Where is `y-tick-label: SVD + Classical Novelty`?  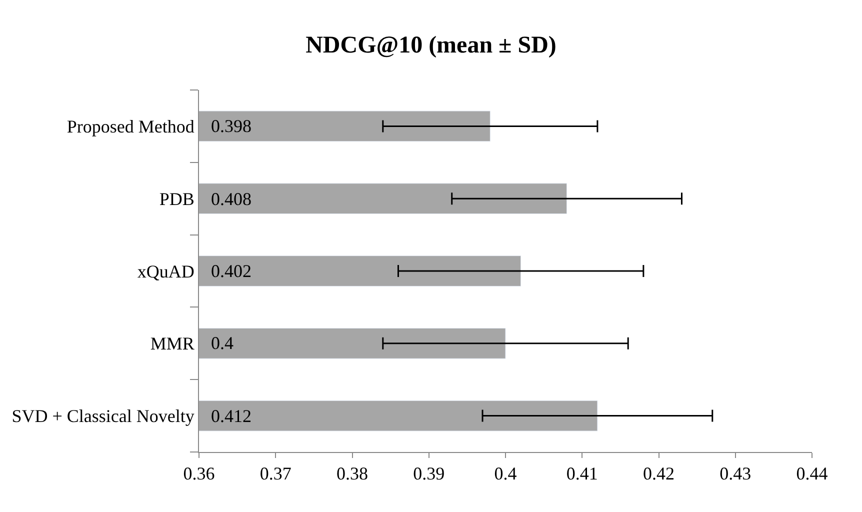
y-tick-label: SVD + Classical Novelty is located at coordinates (103, 416).